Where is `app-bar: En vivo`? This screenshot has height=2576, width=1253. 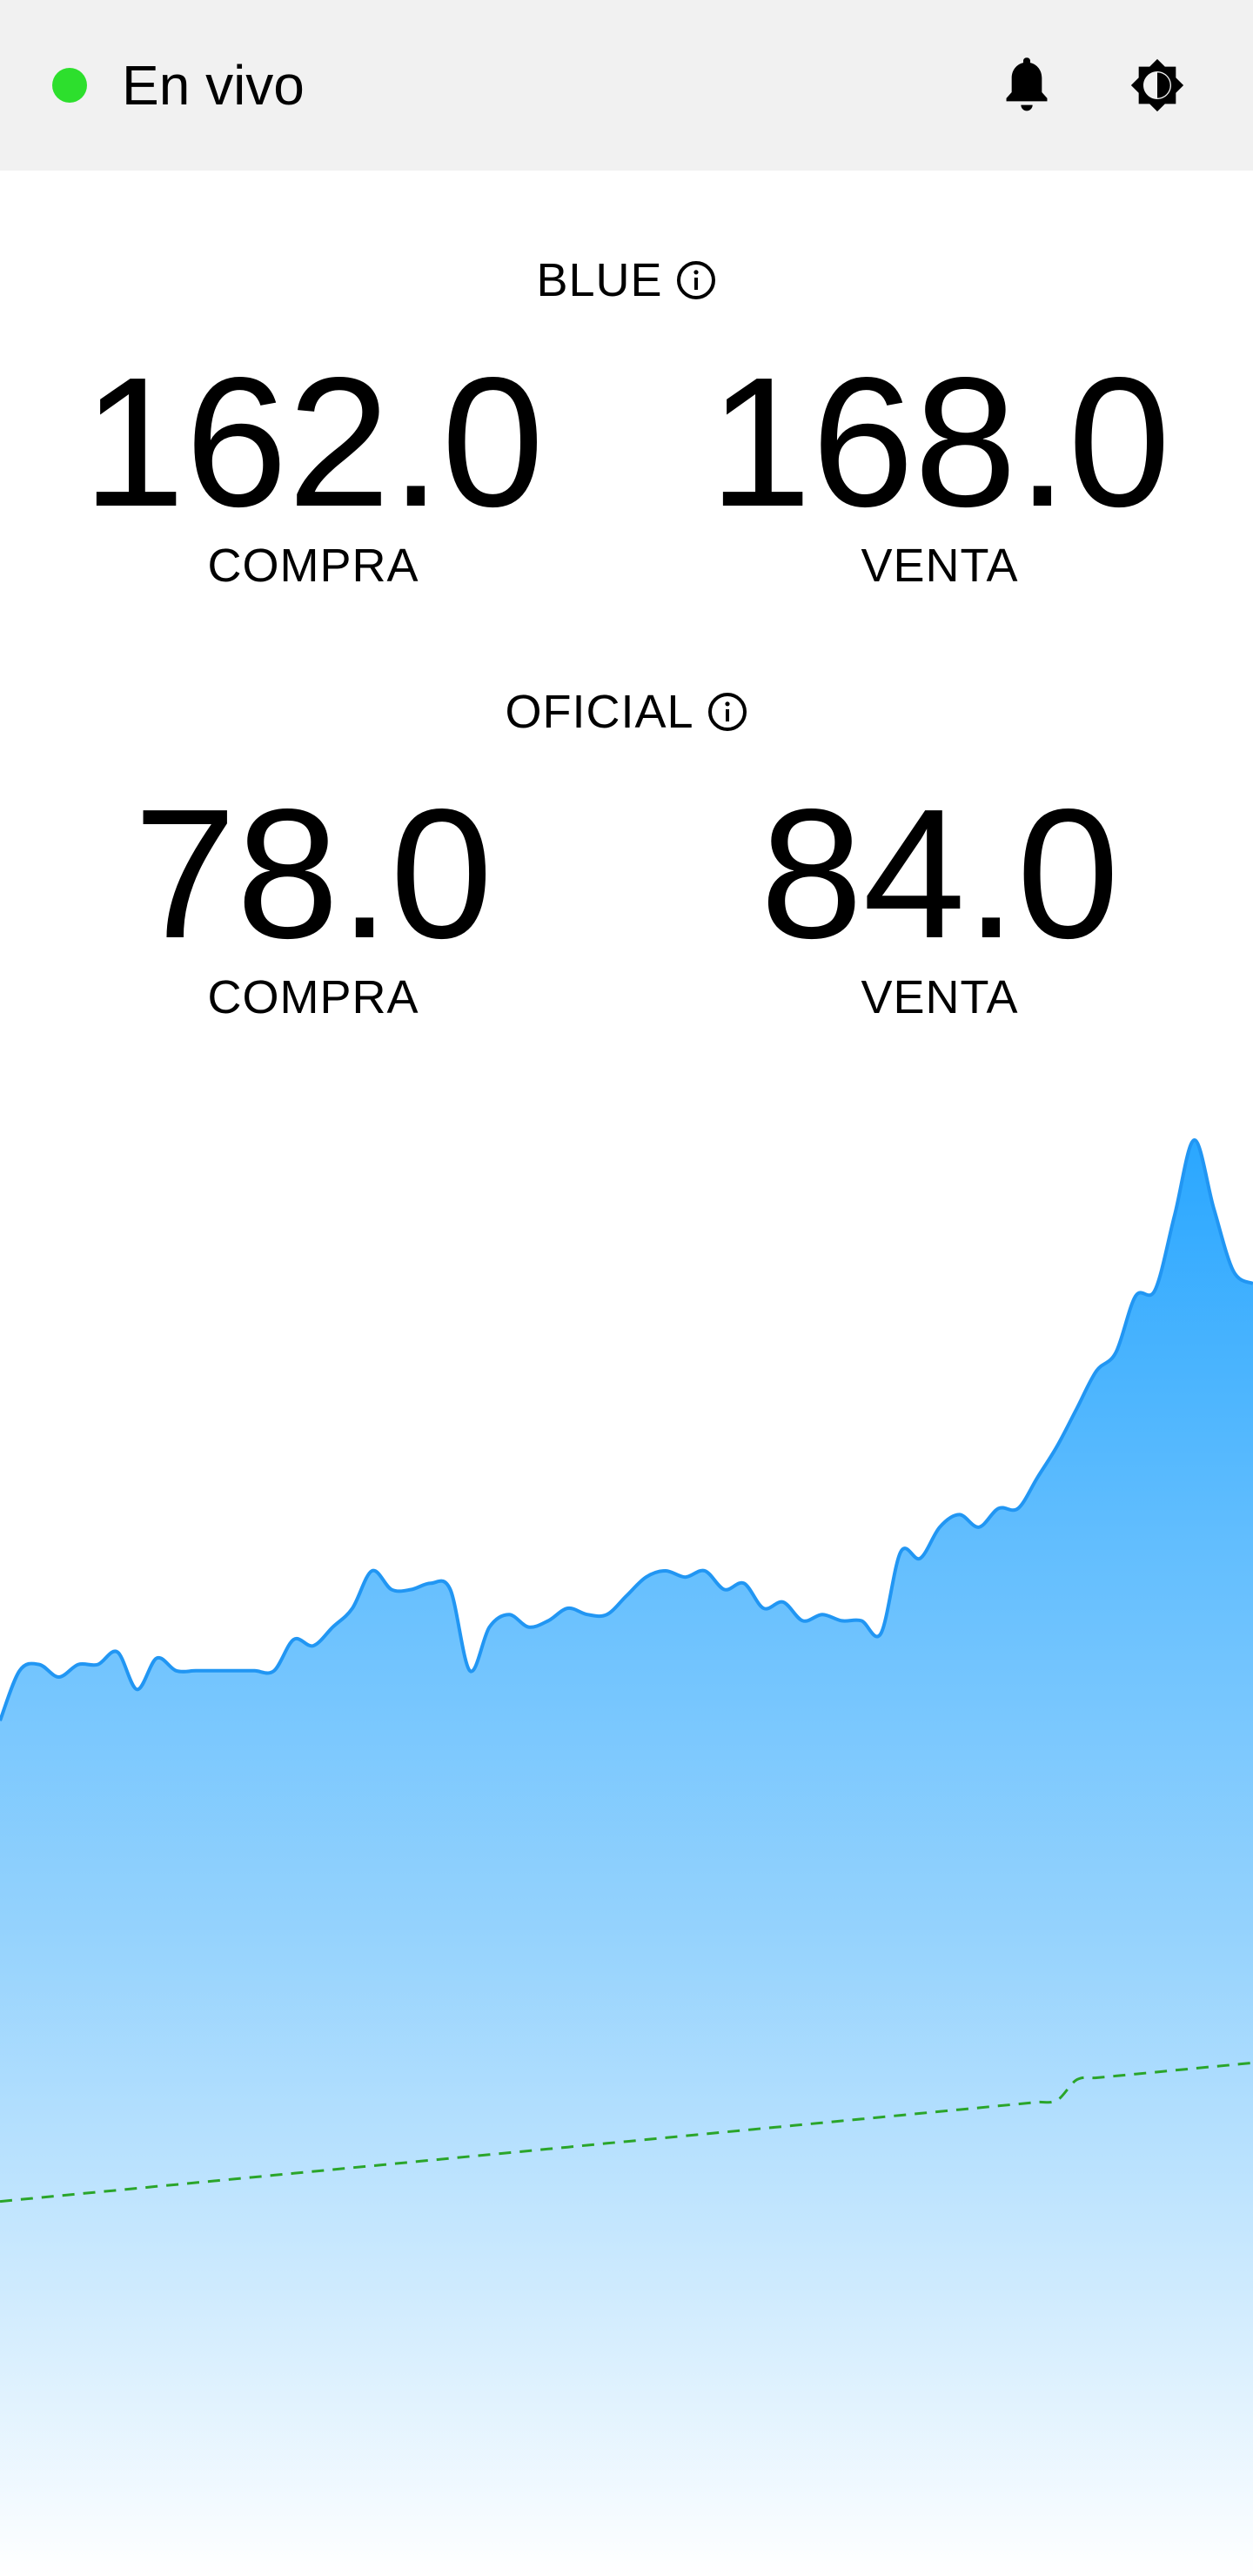
app-bar: En vivo is located at coordinates (626, 85).